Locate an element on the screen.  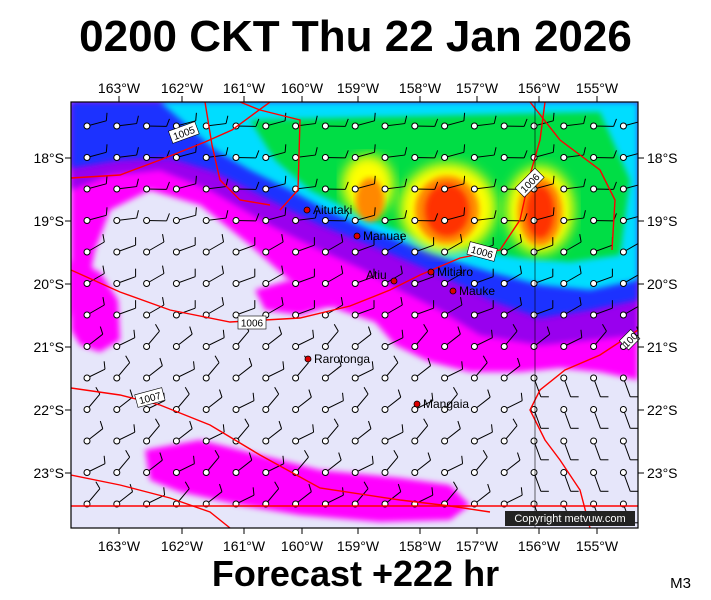
place-label: Rarotonga is located at coordinates (342, 359).